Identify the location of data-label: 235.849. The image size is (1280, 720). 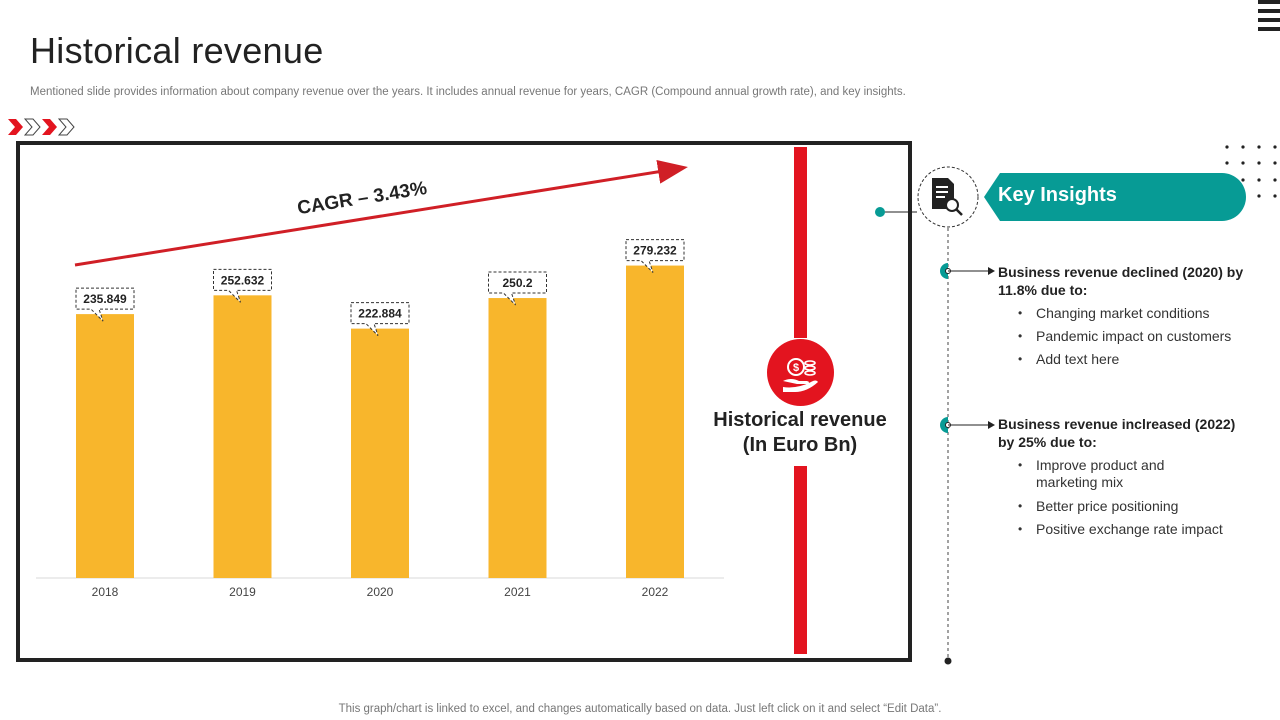
(105, 299).